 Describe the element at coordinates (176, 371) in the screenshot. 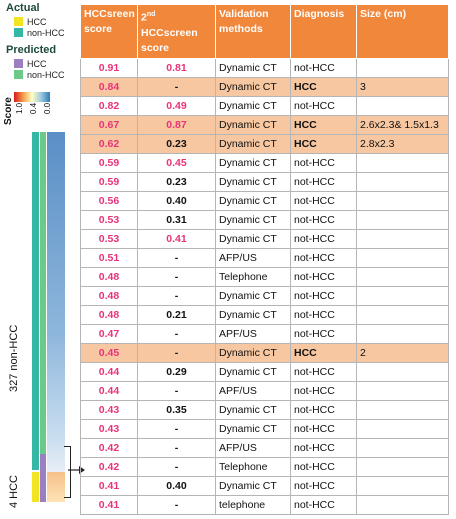

I see `cell-second-score: 0.29` at that location.